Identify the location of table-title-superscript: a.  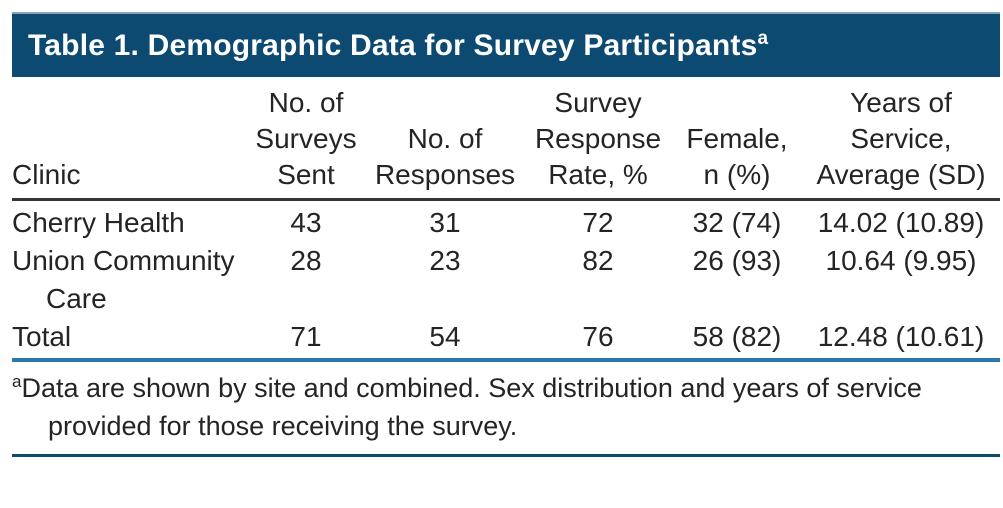
(763, 38).